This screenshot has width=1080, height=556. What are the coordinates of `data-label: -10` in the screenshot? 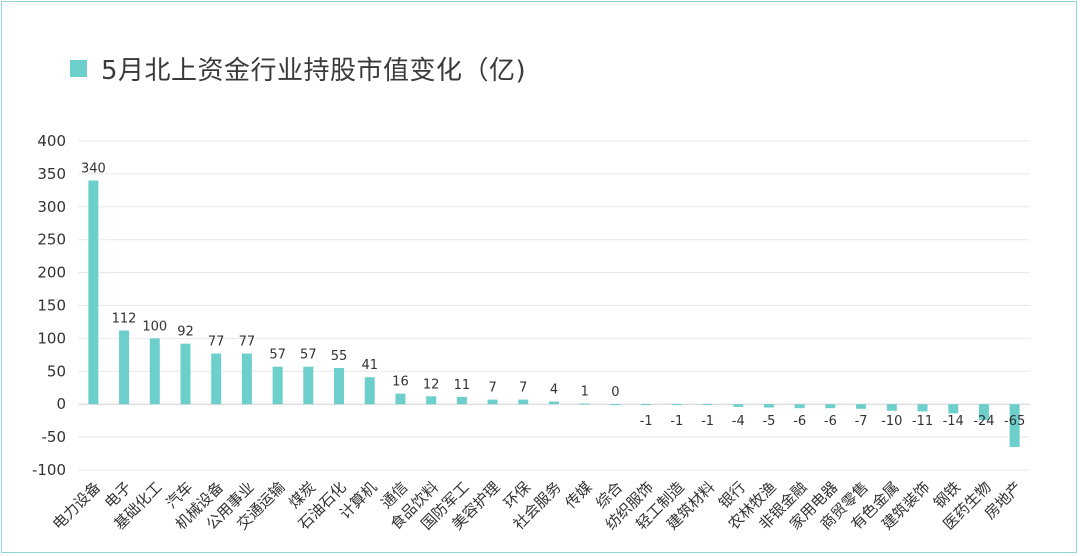 It's located at (891, 421).